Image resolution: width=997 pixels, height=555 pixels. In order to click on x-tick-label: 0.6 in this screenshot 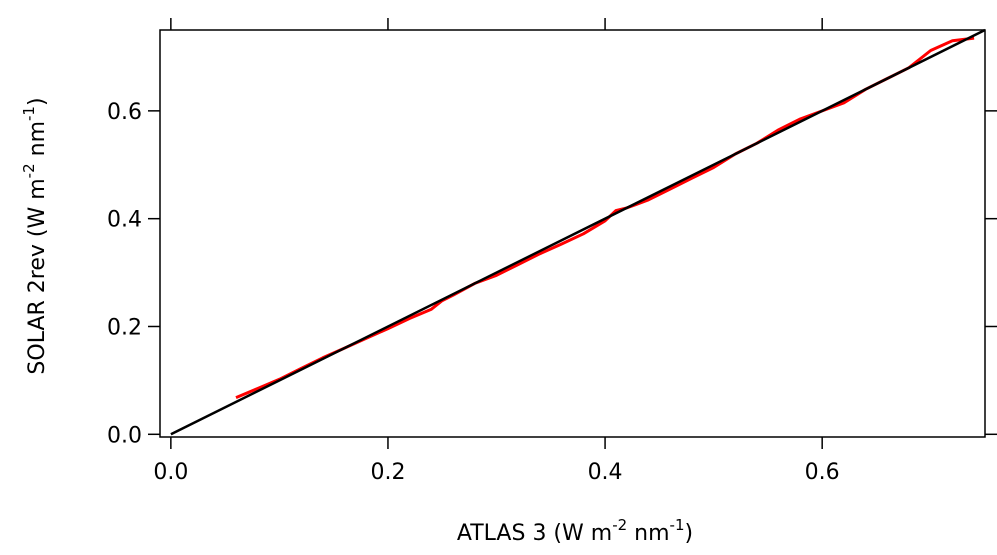, I will do `click(822, 472)`.